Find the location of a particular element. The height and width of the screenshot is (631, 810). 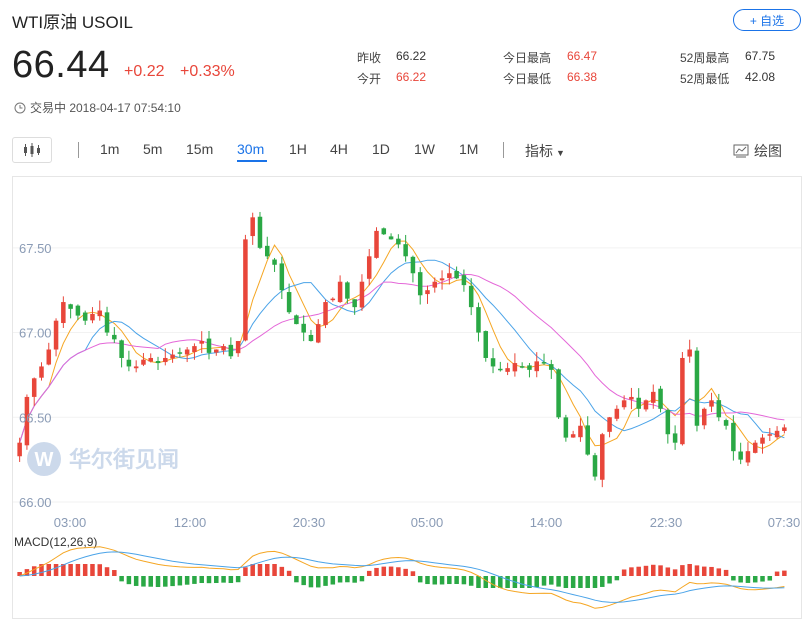

y-tick-label: 67.00 is located at coordinates (35, 333).